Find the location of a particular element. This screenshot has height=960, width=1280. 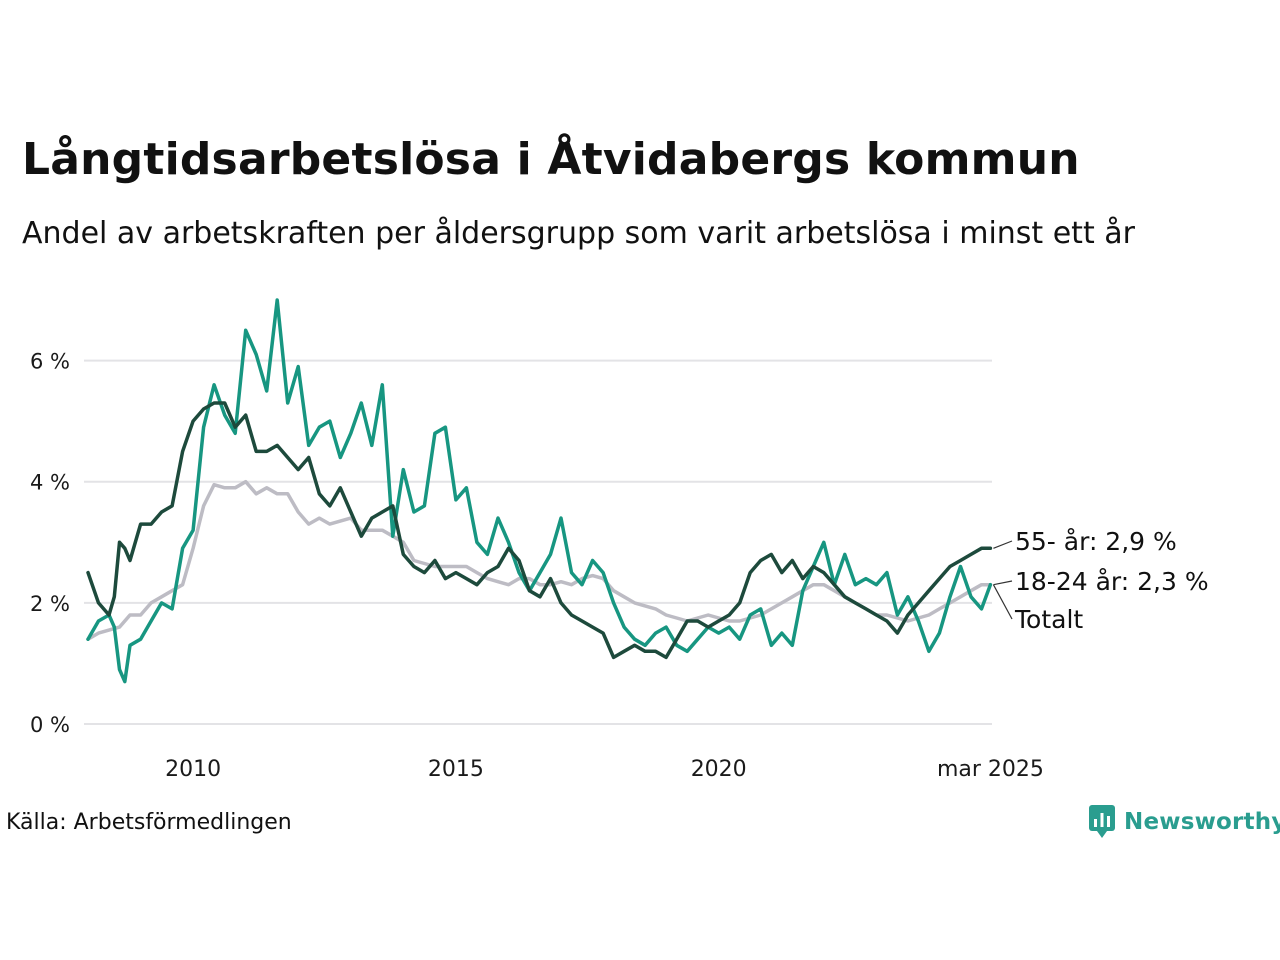

series-end-label: 55- år: 2,9 % is located at coordinates (1096, 541).